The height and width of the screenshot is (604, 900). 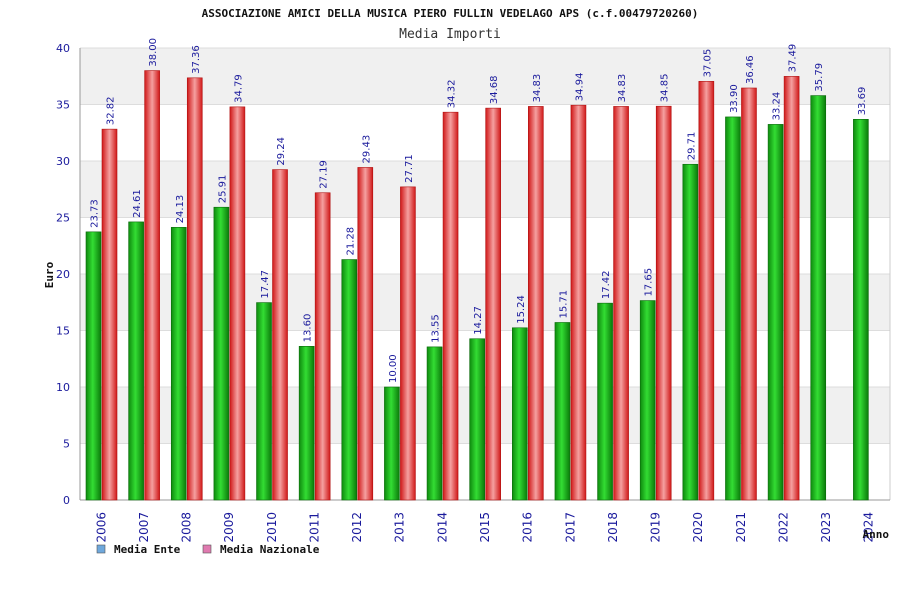 I want to click on value-label-ente: 33.90, so click(x=734, y=98).